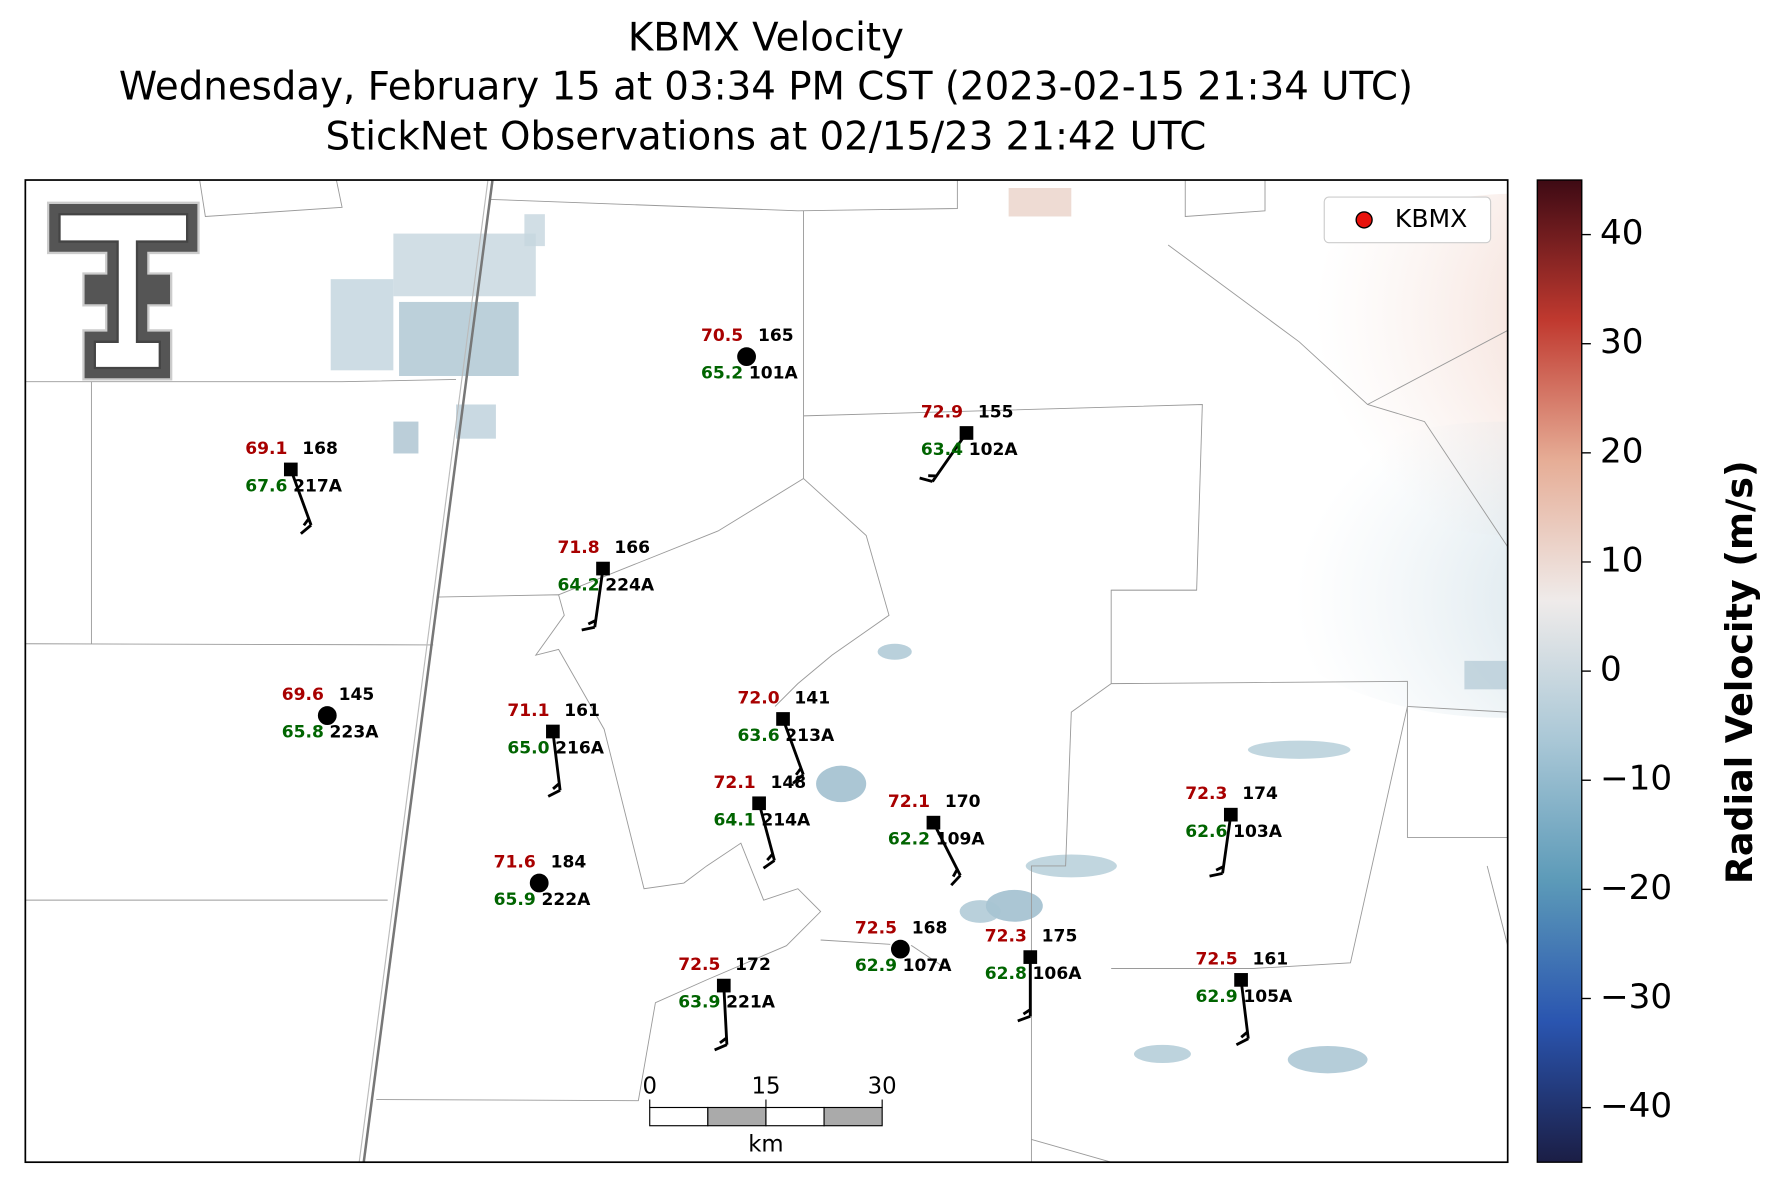 The height and width of the screenshot is (1177, 1778). What do you see at coordinates (749, 355) in the screenshot?
I see `station-plot: 70.5 165 65.2 101A` at bounding box center [749, 355].